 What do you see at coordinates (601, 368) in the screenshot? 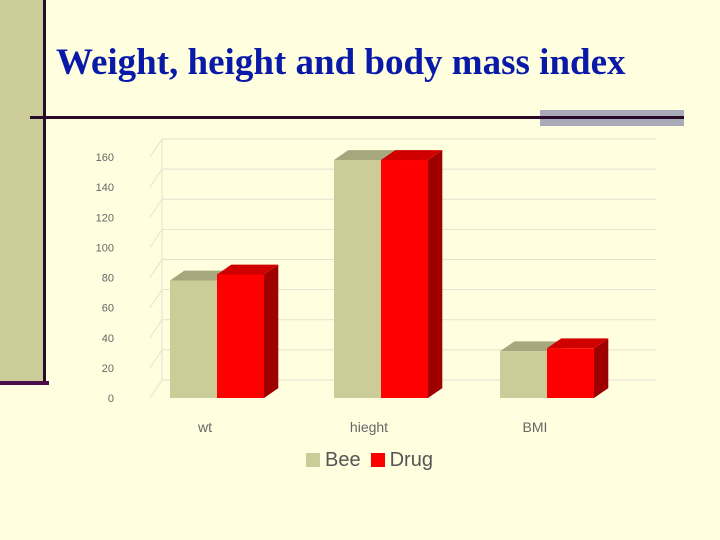
I see `bar-side-drug-bmi` at bounding box center [601, 368].